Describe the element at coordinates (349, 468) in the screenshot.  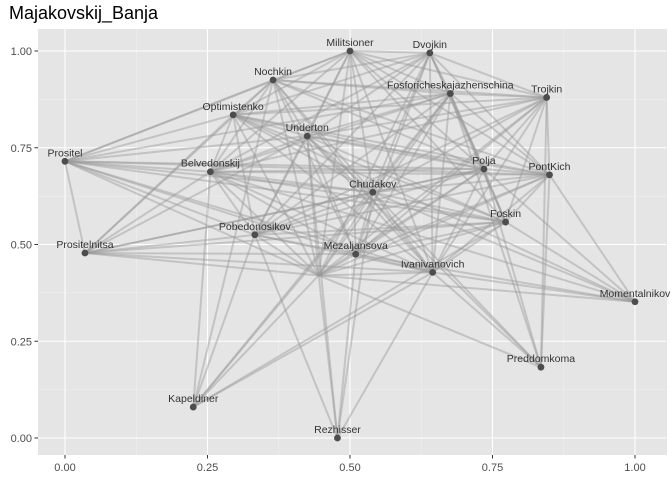
I see `x-tick-label: 0.50` at that location.